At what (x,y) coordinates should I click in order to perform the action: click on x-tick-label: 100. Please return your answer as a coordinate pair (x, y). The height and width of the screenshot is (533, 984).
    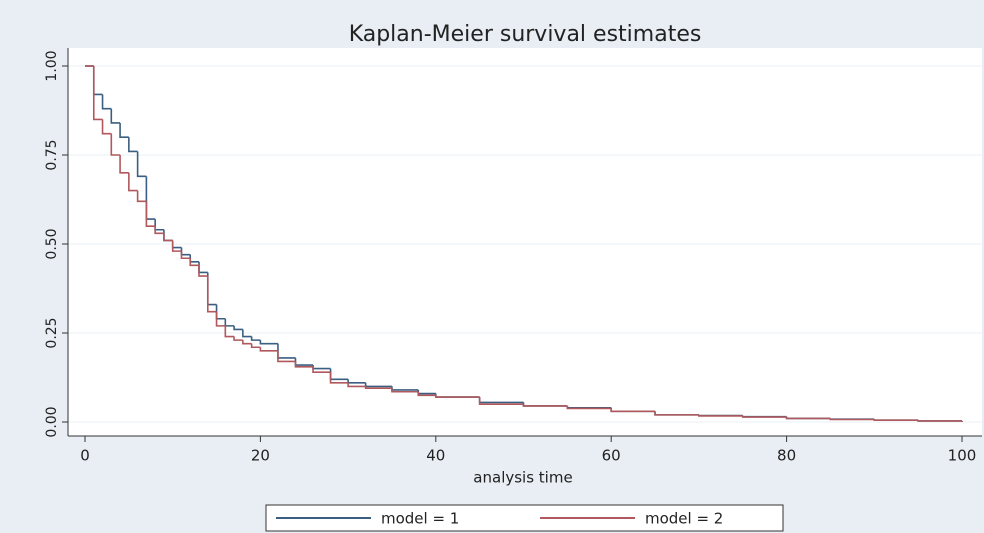
    Looking at the image, I should click on (962, 456).